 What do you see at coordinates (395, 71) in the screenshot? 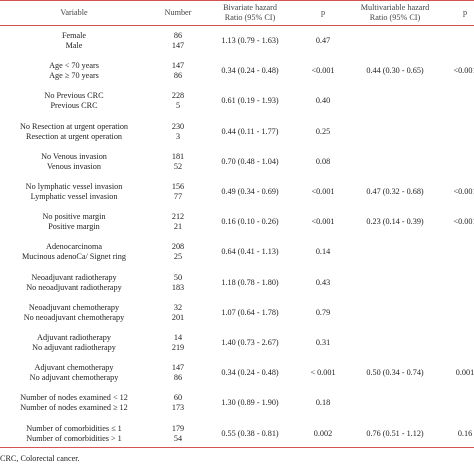
I see `multivariable-hr: 0.44 (0.30 - 0.65)` at bounding box center [395, 71].